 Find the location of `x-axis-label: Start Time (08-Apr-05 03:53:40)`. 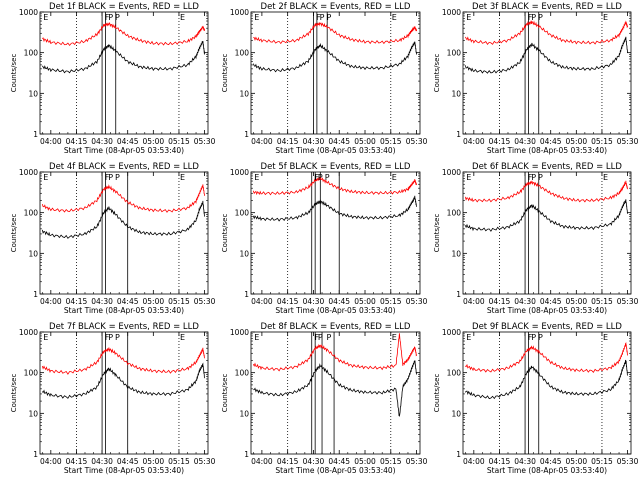

x-axis-label: Start Time (08-Apr-05 03:53:40) is located at coordinates (547, 310).